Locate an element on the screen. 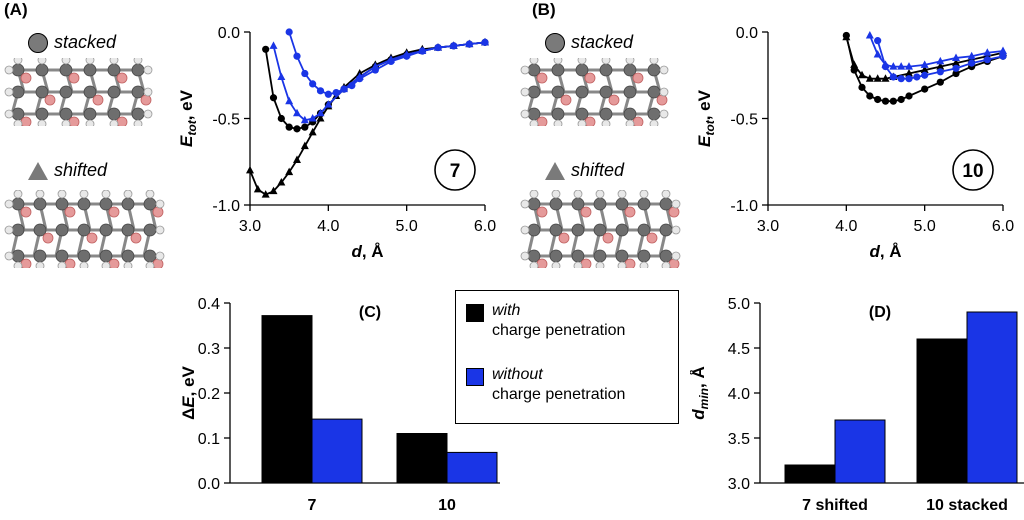  y-tick-label: -1.0 is located at coordinates (226, 206).